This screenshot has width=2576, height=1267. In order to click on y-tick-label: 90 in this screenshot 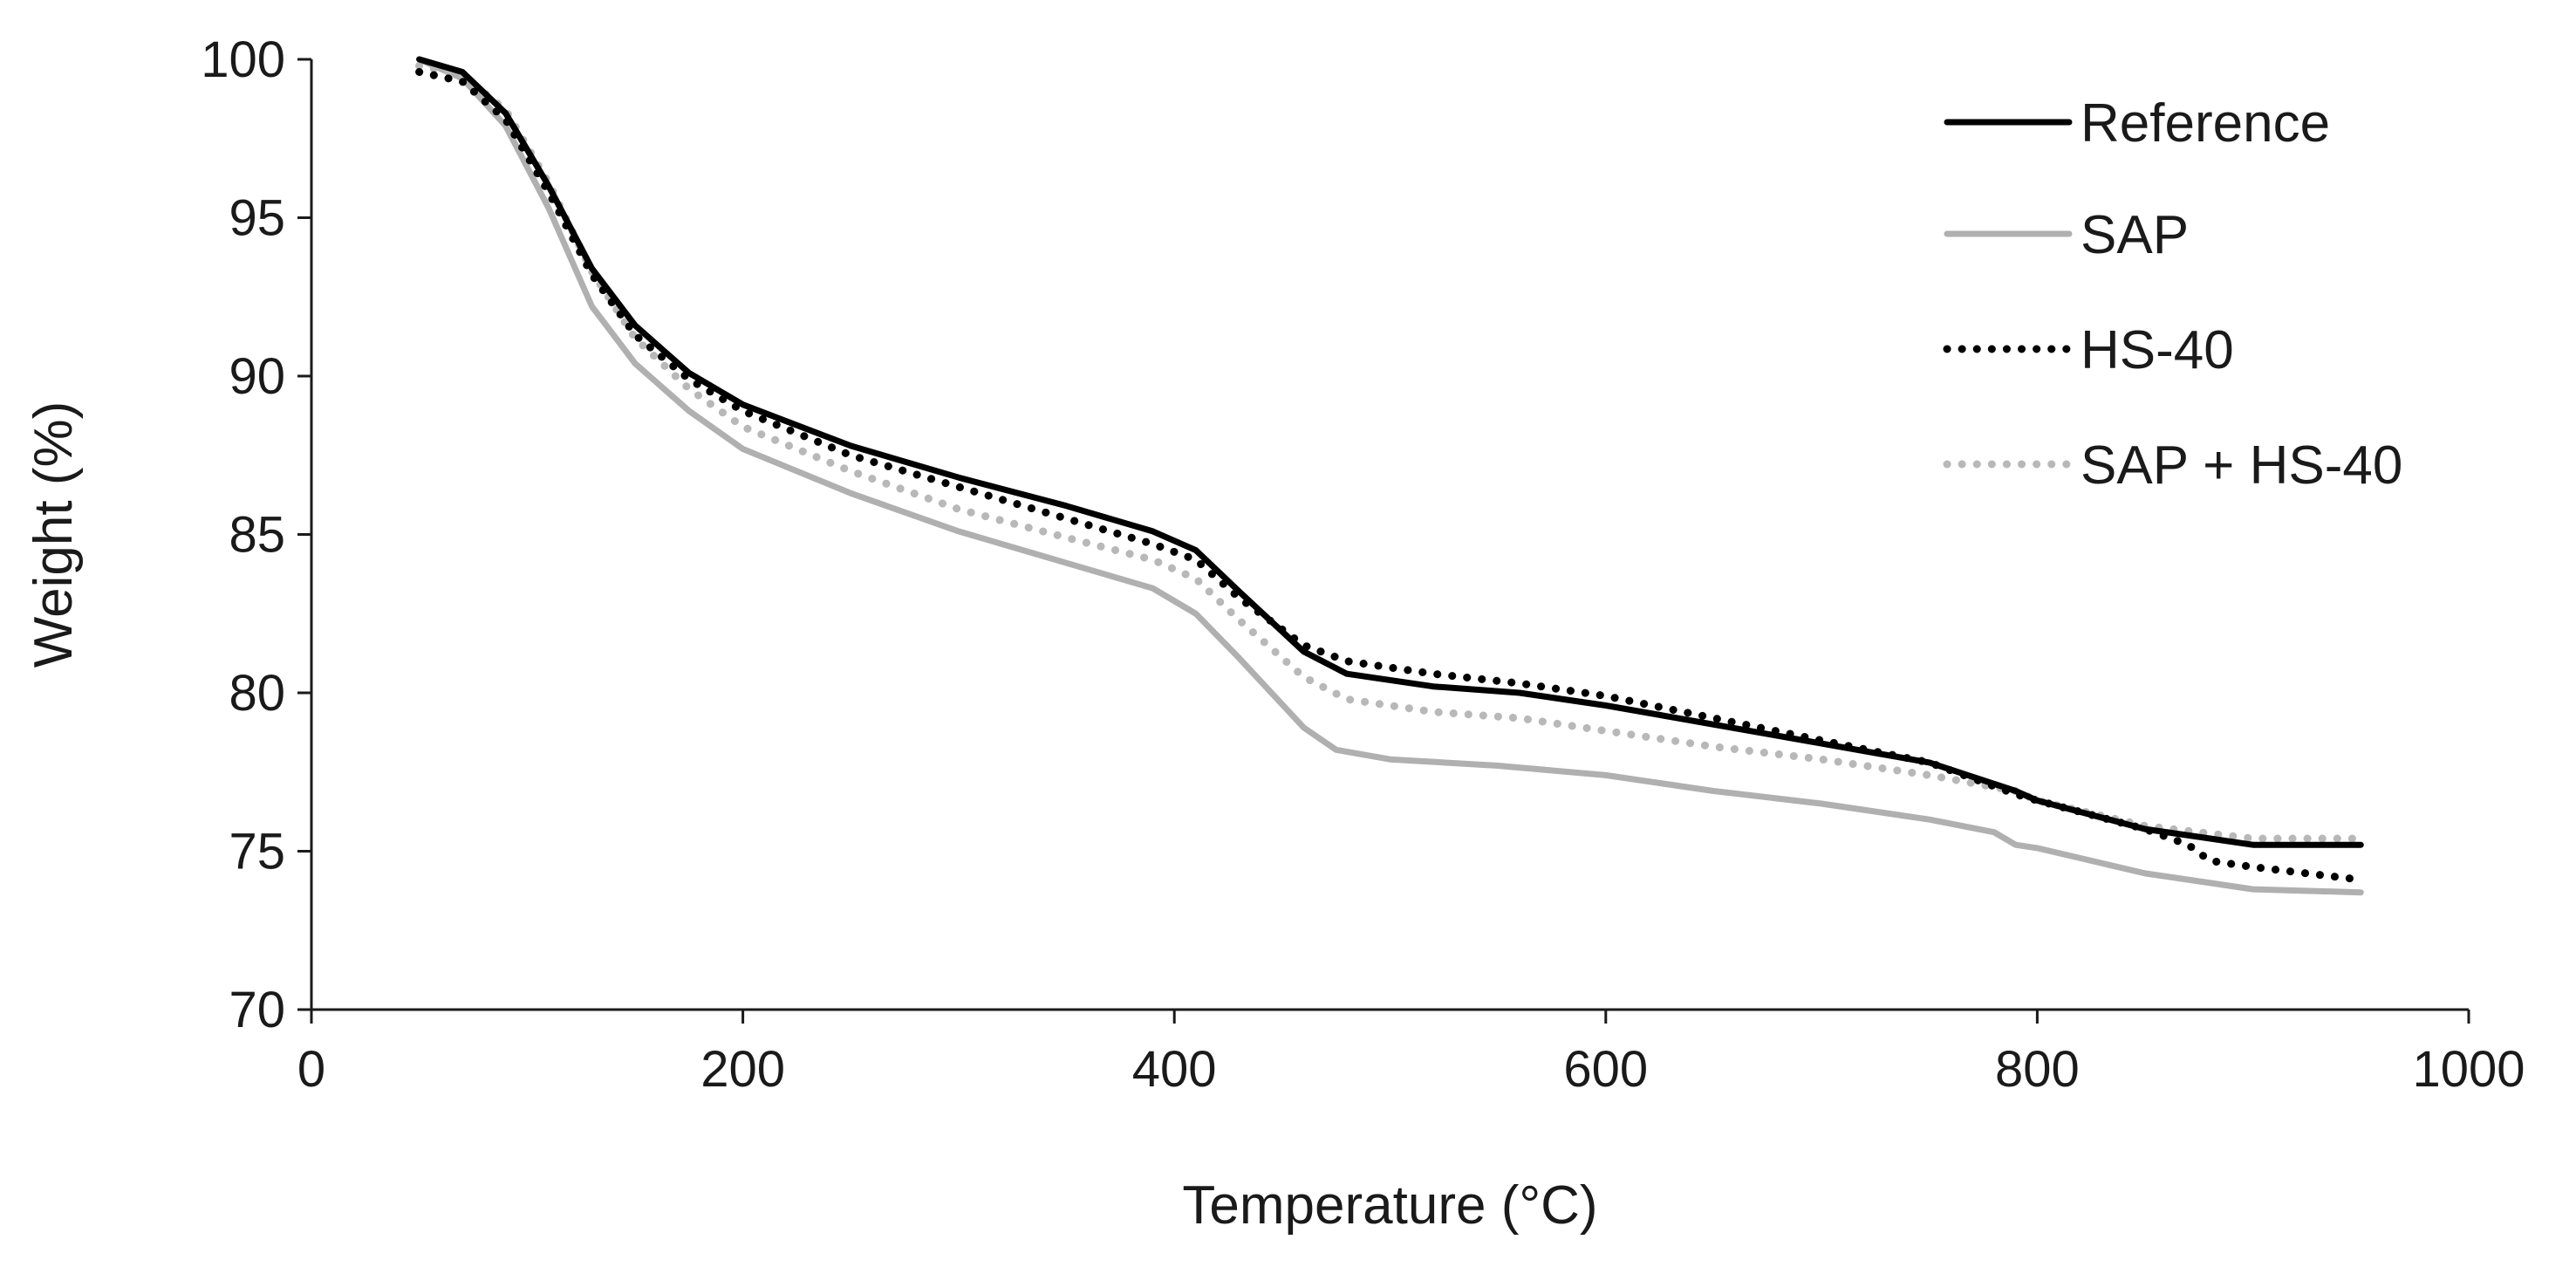, I will do `click(257, 376)`.